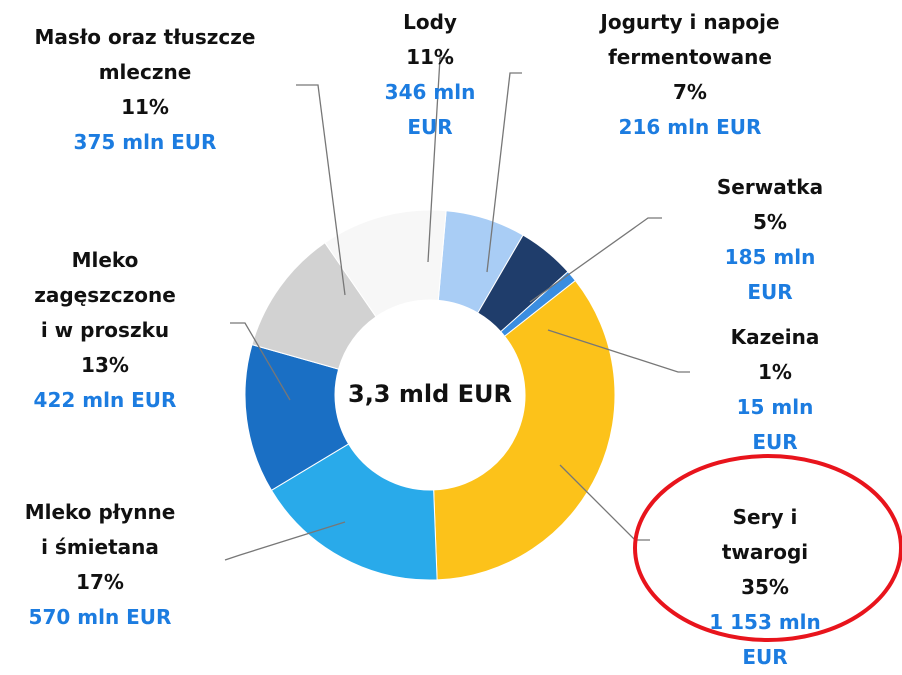 Image resolution: width=902 pixels, height=675 pixels. What do you see at coordinates (775, 390) in the screenshot?
I see `slice-label: Kazeina 1% 15 mln EUR` at bounding box center [775, 390].